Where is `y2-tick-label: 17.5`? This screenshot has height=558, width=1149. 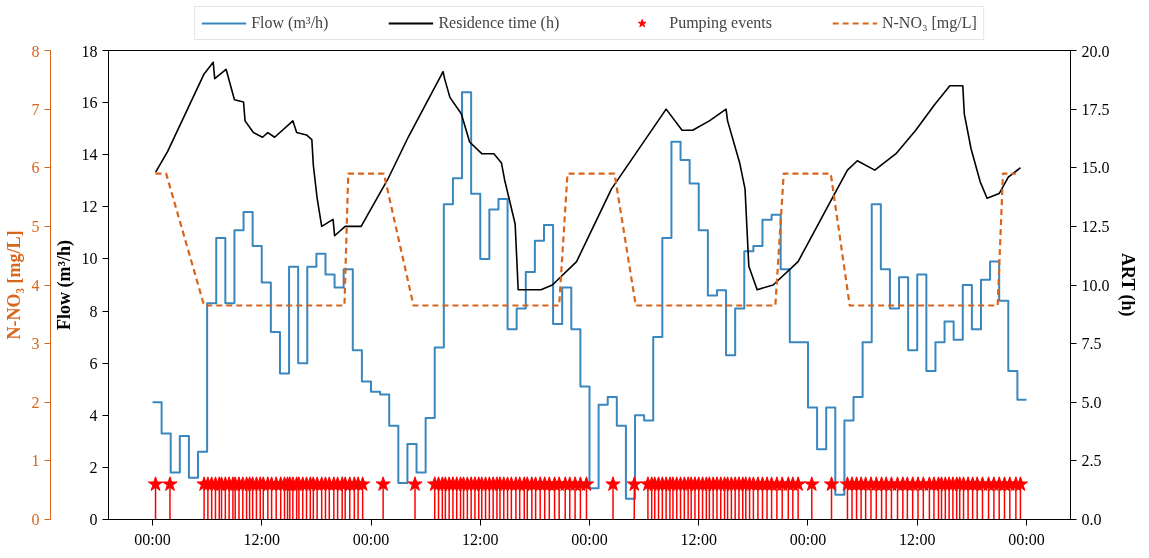 y2-tick-label: 17.5 is located at coordinates (1095, 109).